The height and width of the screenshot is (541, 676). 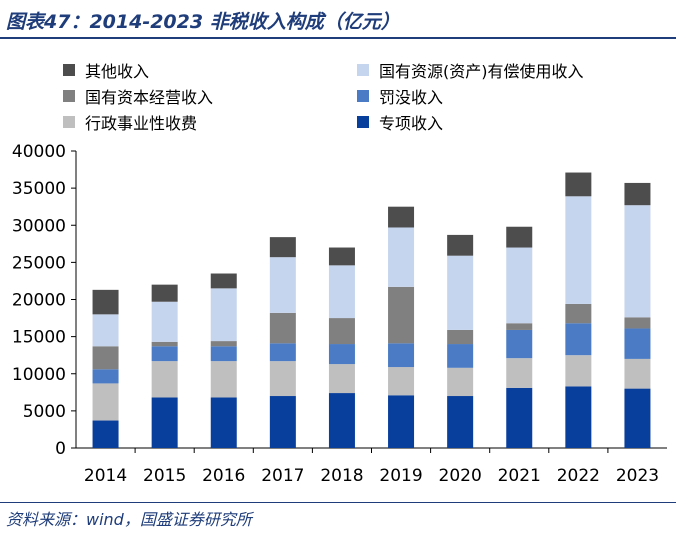 What do you see at coordinates (223, 315) in the screenshot?
I see `bar-resources-2016` at bounding box center [223, 315].